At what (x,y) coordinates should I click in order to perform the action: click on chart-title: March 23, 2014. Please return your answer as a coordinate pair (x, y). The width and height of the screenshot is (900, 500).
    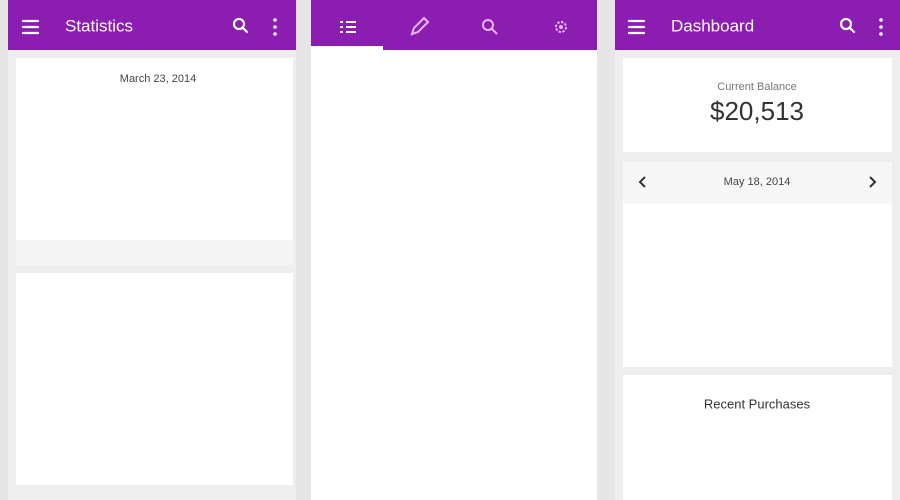
    Looking at the image, I should click on (158, 79).